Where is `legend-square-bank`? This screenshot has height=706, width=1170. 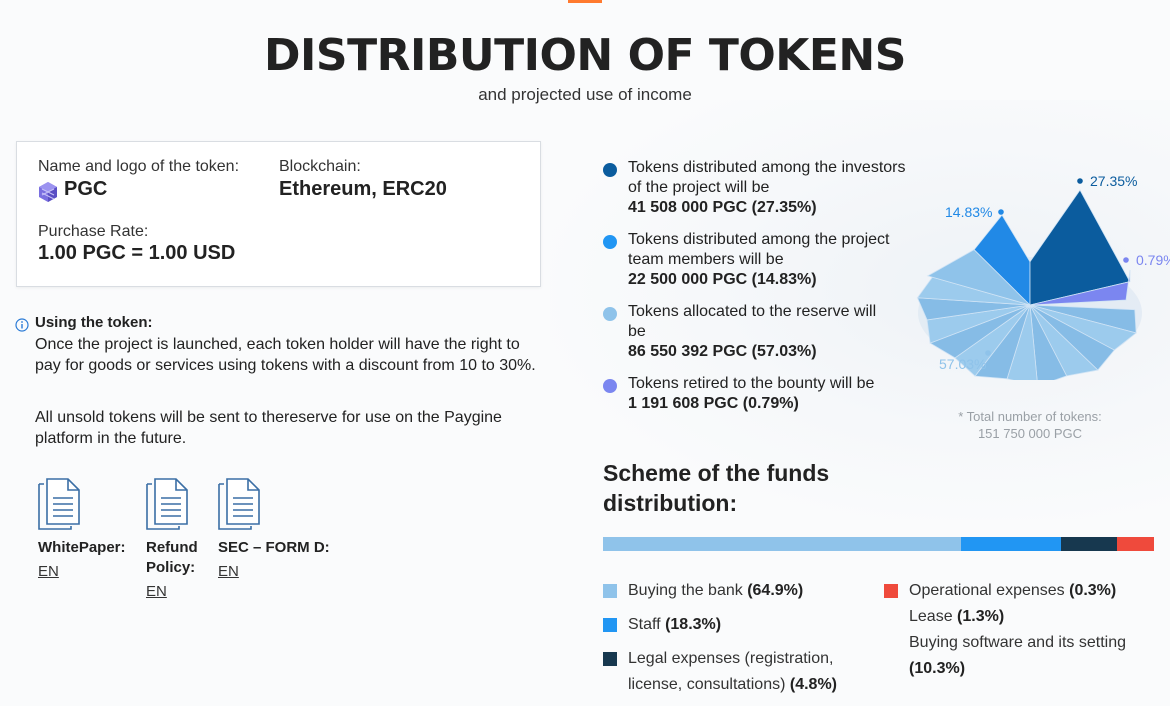 legend-square-bank is located at coordinates (610, 591).